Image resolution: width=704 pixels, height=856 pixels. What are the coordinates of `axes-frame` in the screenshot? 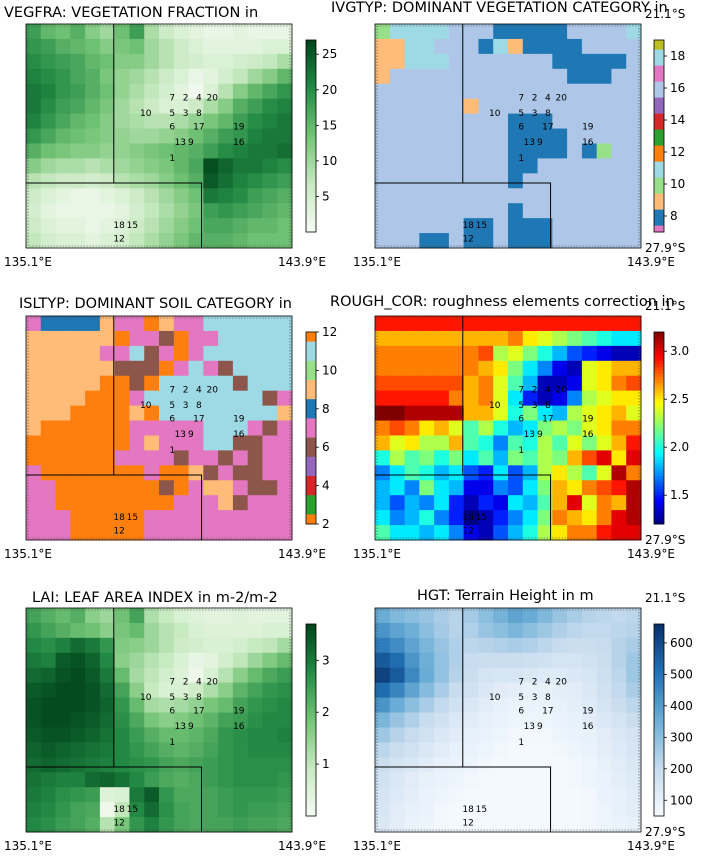 It's located at (508, 428).